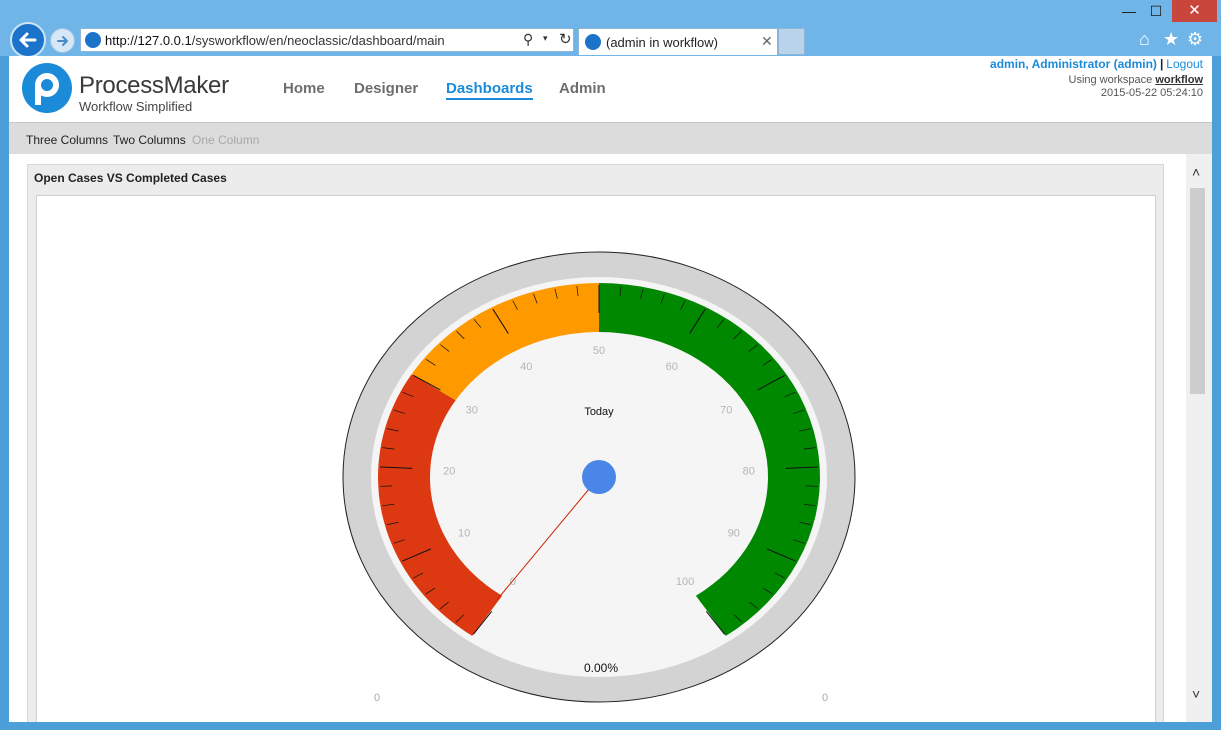  What do you see at coordinates (1171, 39) in the screenshot?
I see `star-icon: ★` at bounding box center [1171, 39].